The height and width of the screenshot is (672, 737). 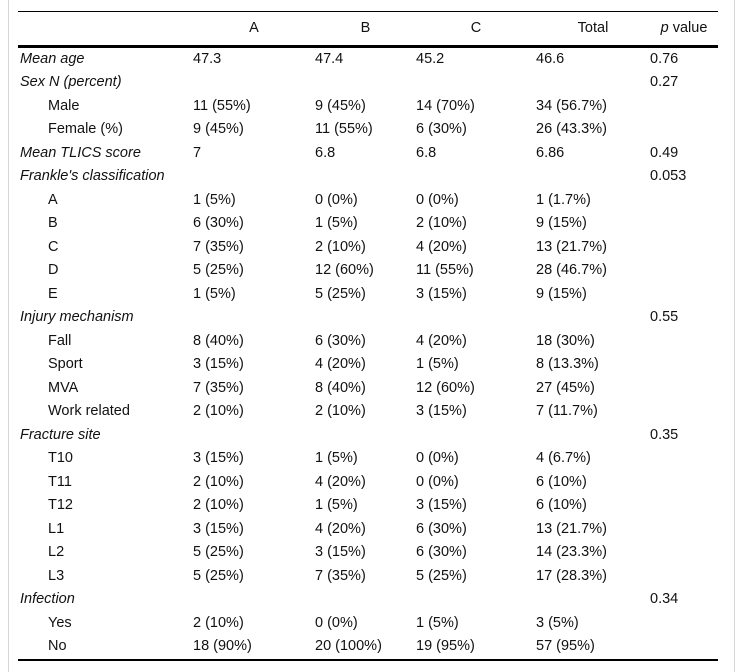 I want to click on row-label: E, so click(x=53, y=293).